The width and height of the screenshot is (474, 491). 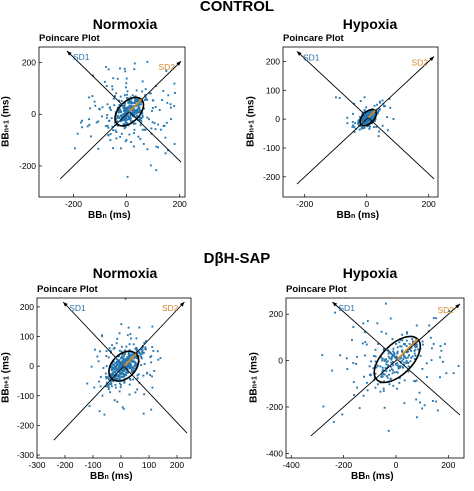 I want to click on x-axis-label-main: BB, so click(x=95, y=215).